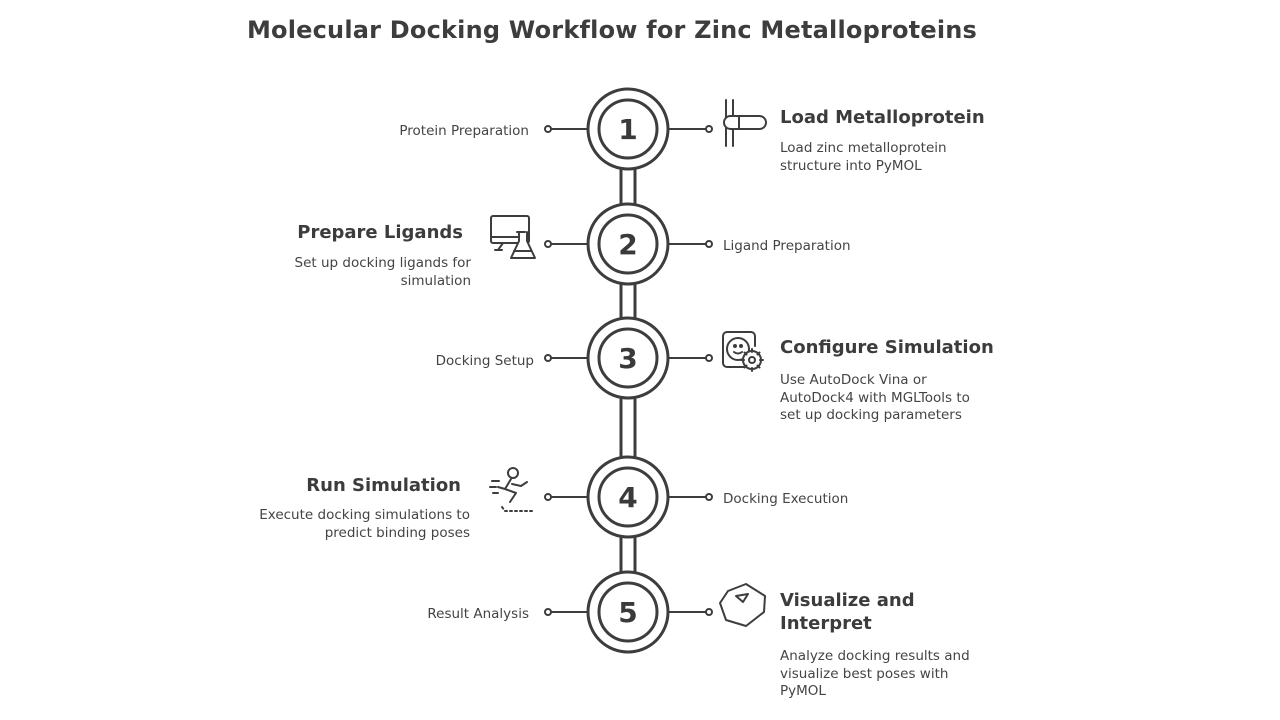 This screenshot has height=720, width=1280. Describe the element at coordinates (382, 272) in the screenshot. I see `step-2-description: Set up docking ligands for simulation` at that location.